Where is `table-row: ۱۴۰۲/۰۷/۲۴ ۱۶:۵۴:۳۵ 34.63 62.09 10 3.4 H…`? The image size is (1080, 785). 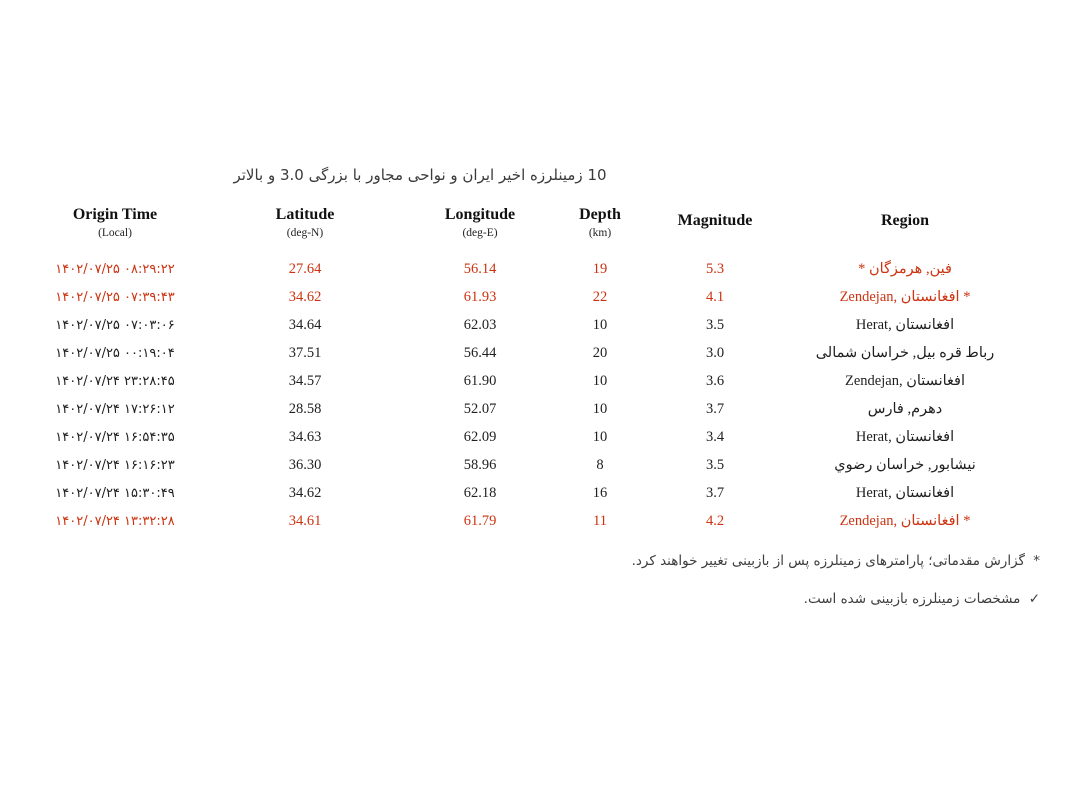
table-row: ۱۴۰۲/۰۷/۲۴ ۱۶:۵۴:۳۵ 34.63 62.09 10 3.4 H… is located at coordinates (540, 437).